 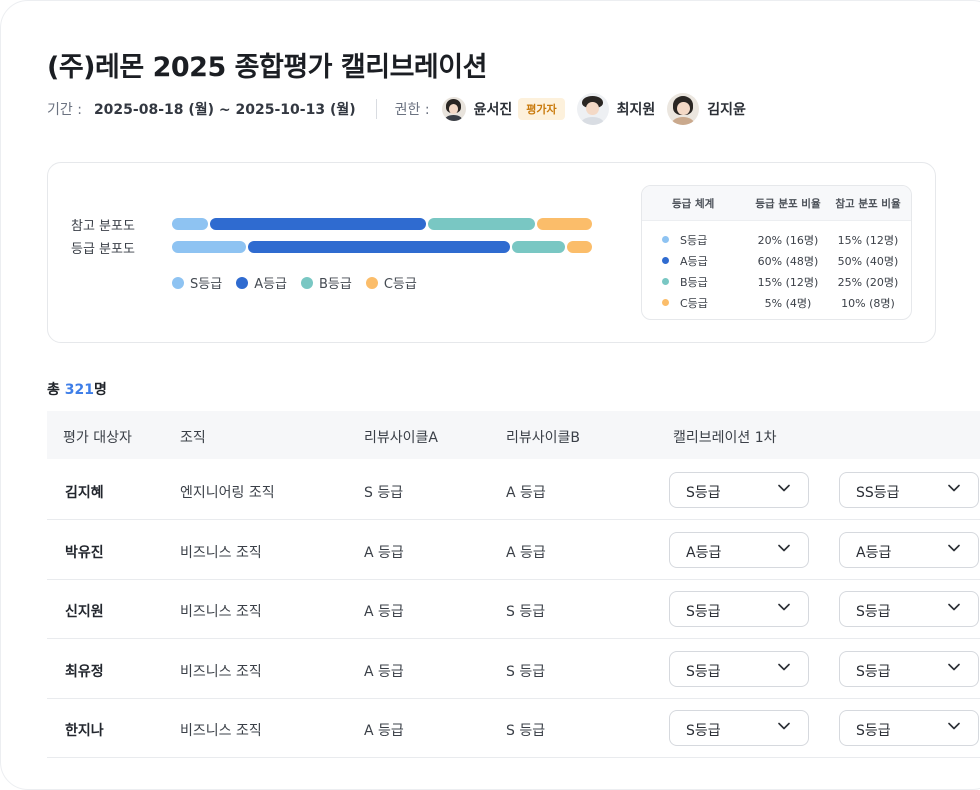 I want to click on table-row: 한지나 비즈니스 조직 A 등급 S 등급 S등급 S등급, so click(x=513, y=728).